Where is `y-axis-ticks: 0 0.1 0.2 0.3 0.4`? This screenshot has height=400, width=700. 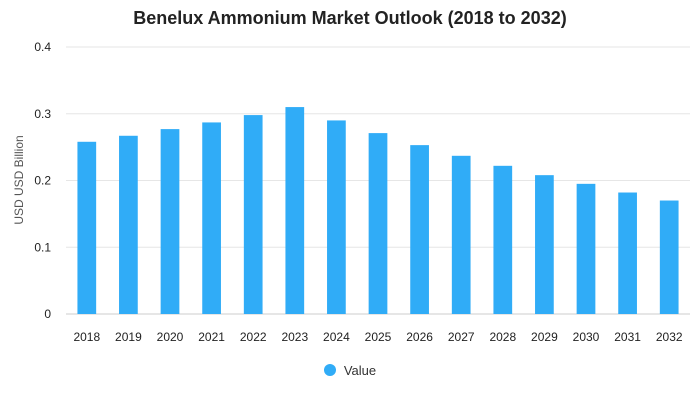 y-axis-ticks: 0 0.1 0.2 0.3 0.4 is located at coordinates (42, 180).